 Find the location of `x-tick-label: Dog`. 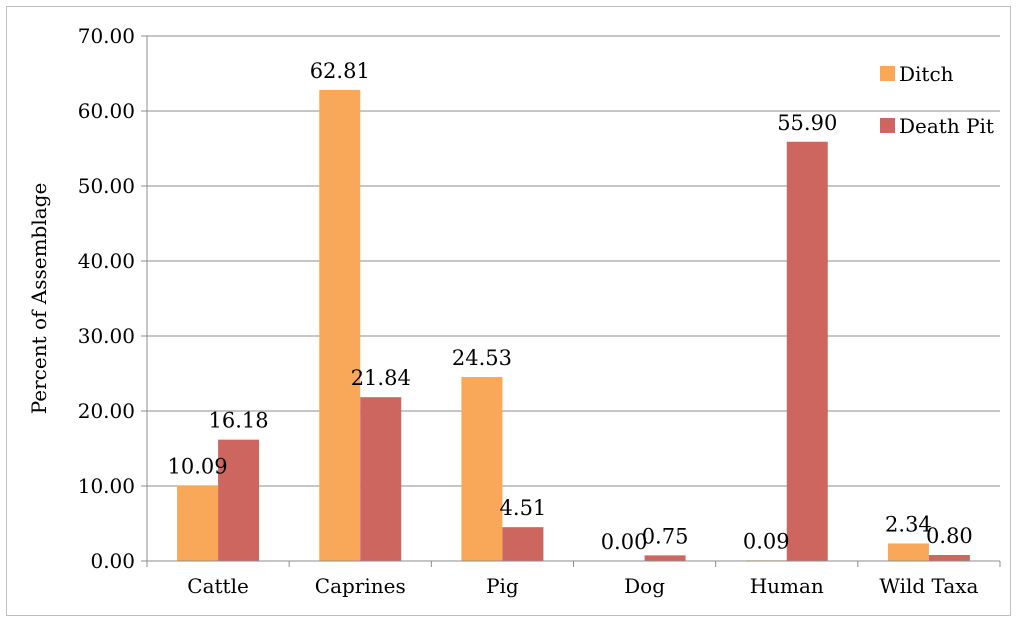

x-tick-label: Dog is located at coordinates (644, 586).